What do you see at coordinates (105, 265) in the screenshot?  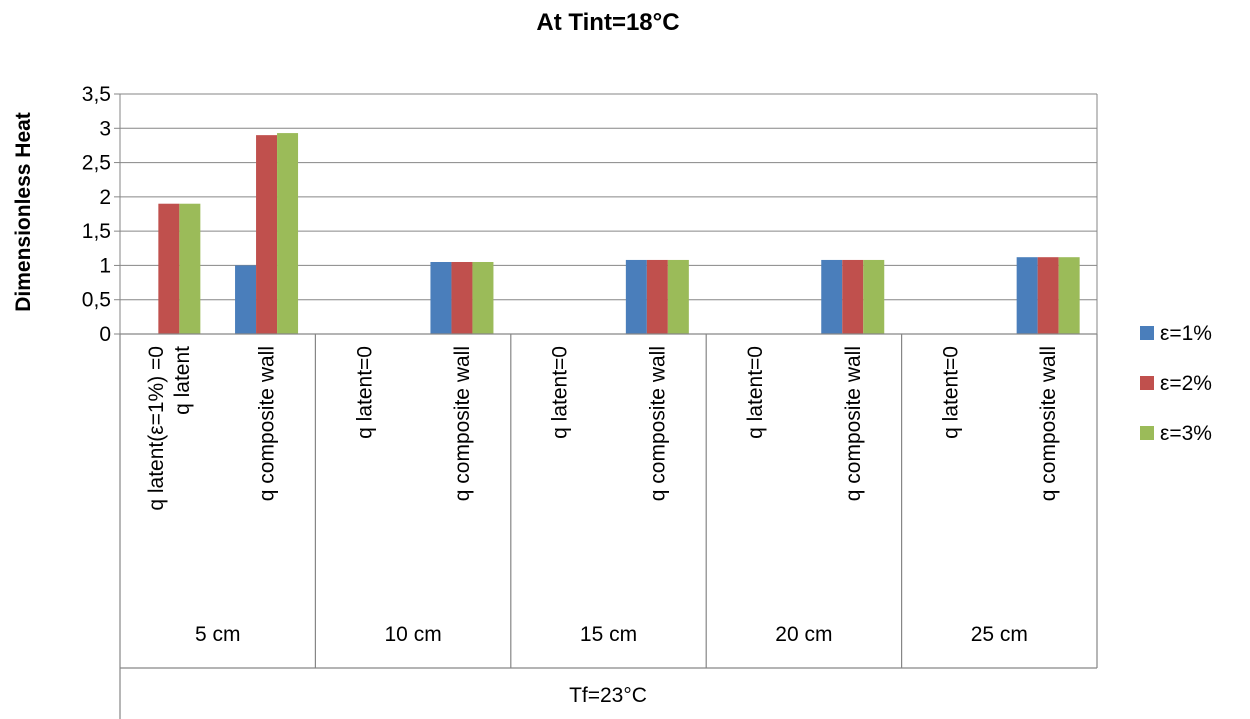 I see `y-tick-label: 1` at bounding box center [105, 265].